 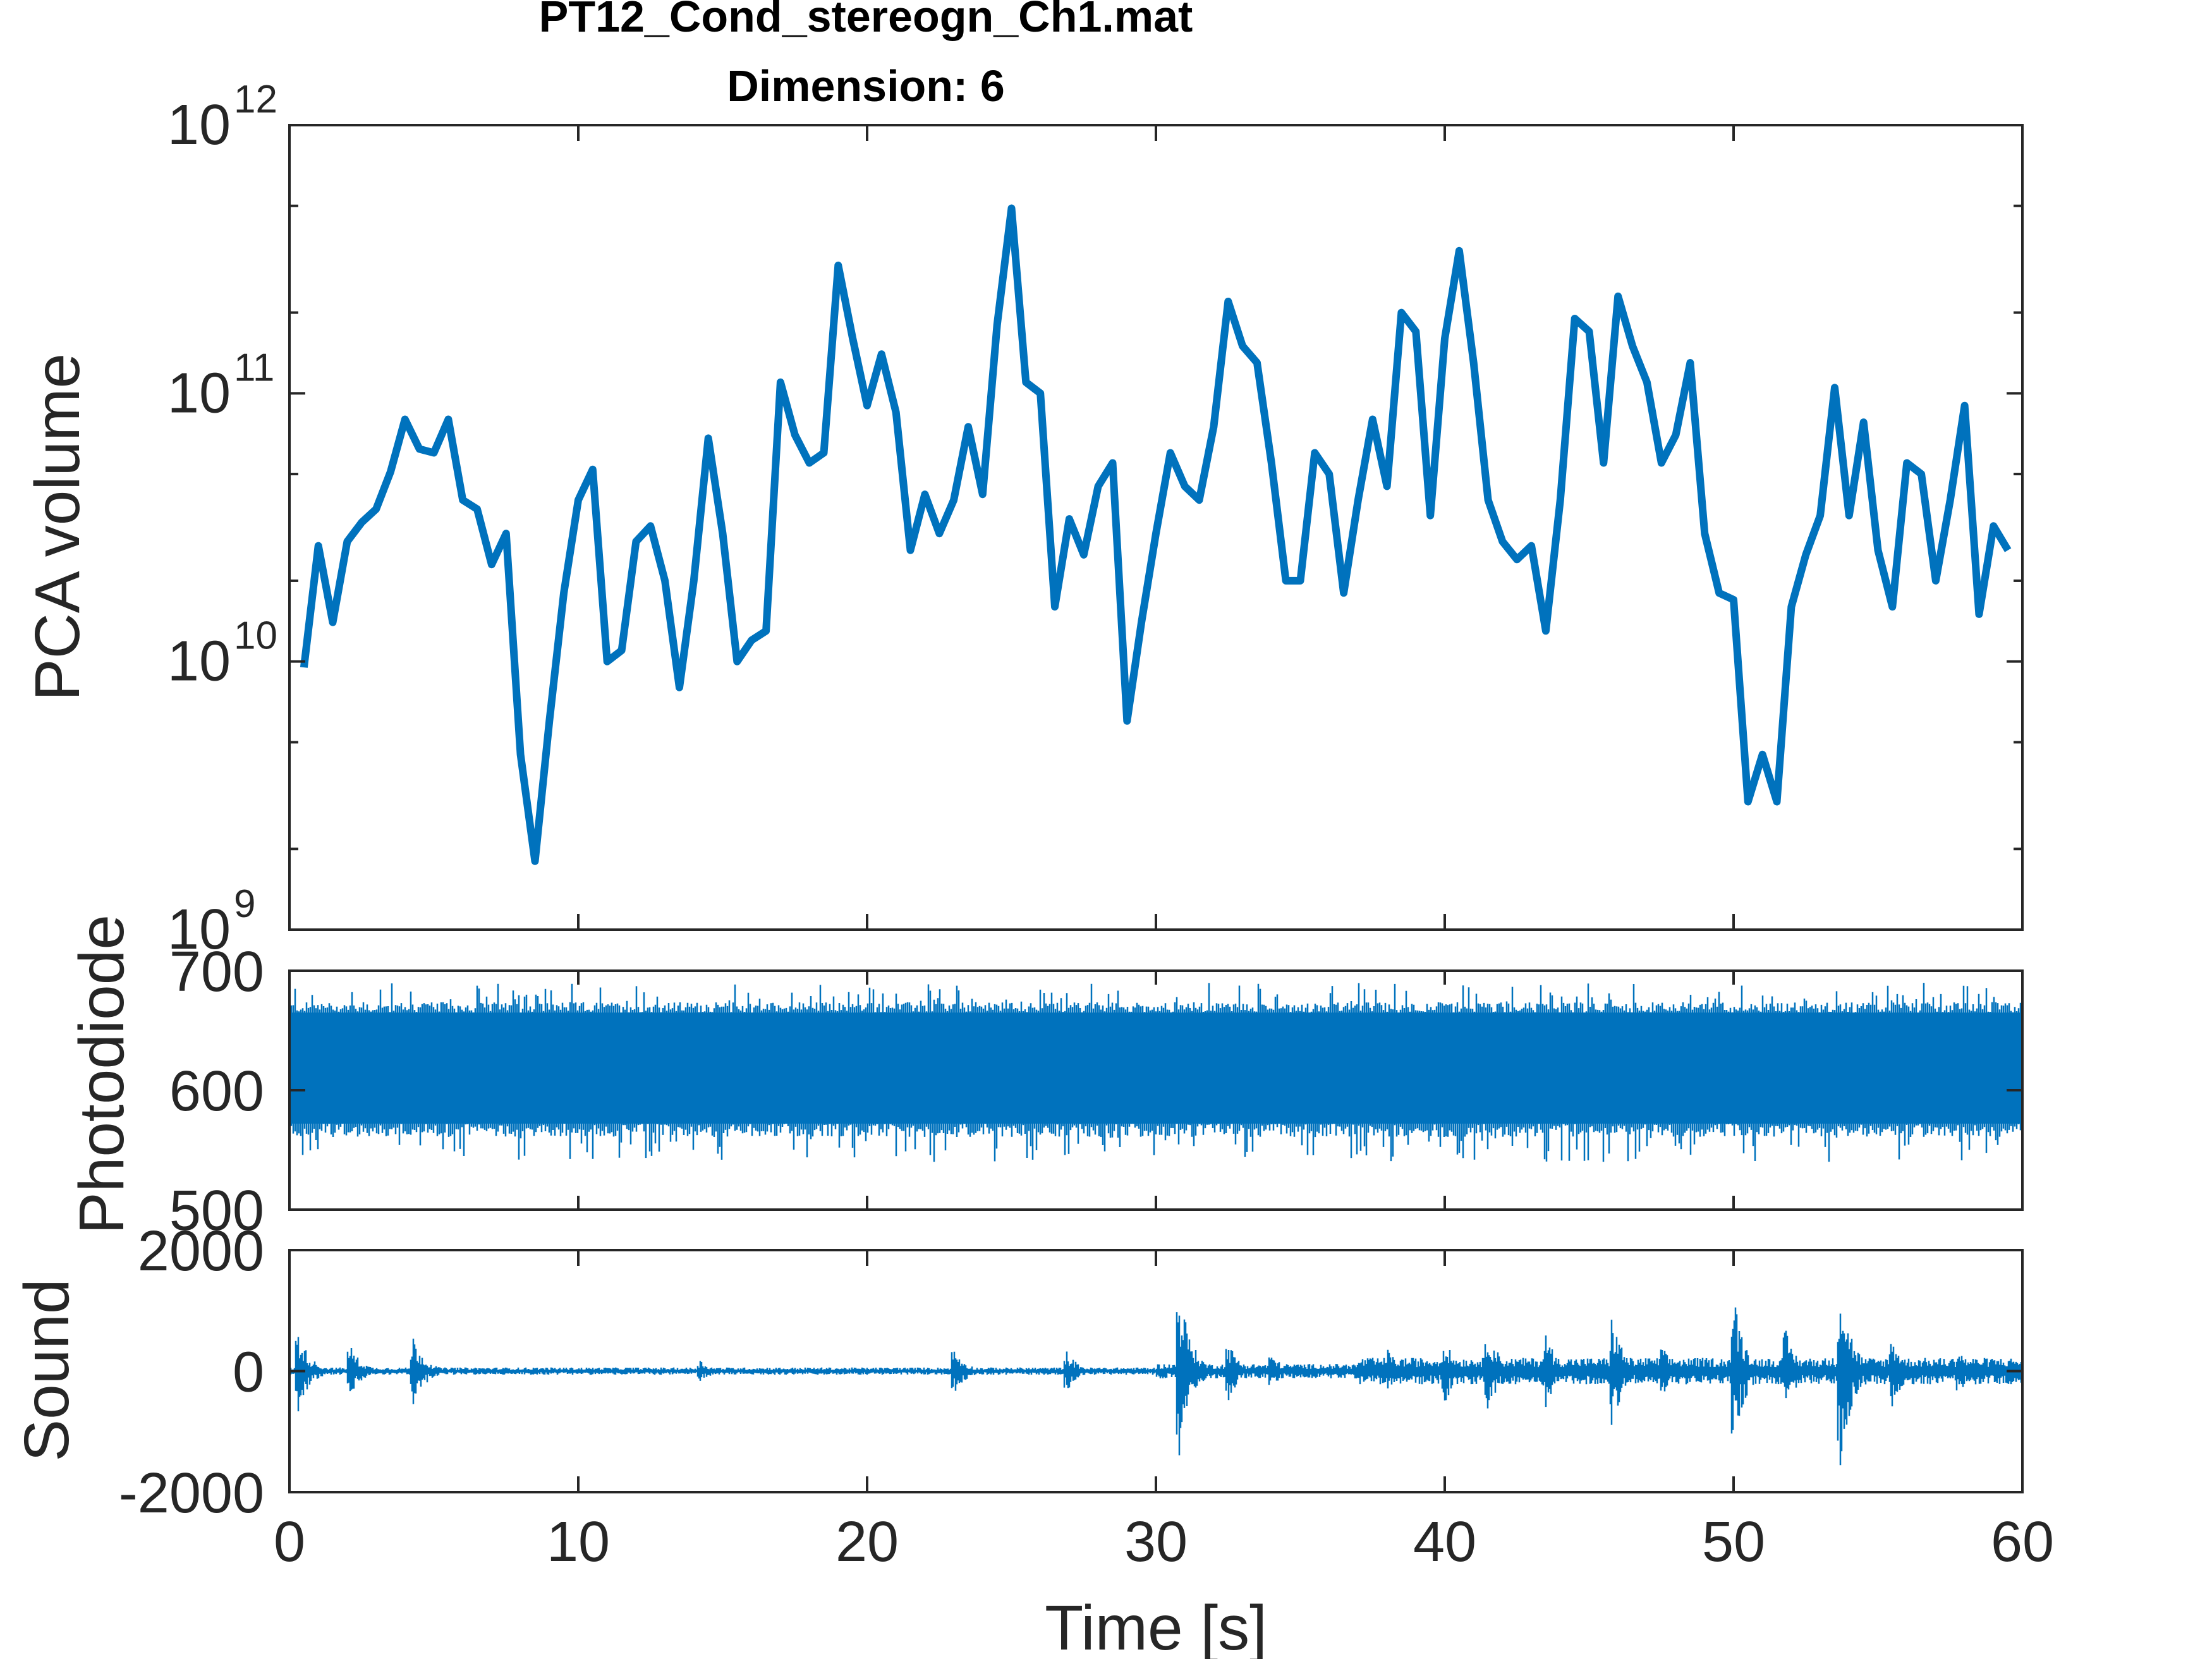 I want to click on pca-ytick-exponent: 9, so click(x=244, y=904).